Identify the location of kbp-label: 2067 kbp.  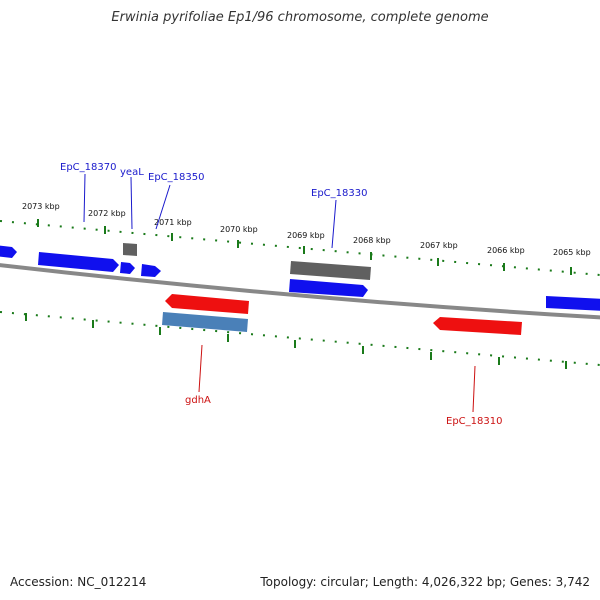
(439, 245).